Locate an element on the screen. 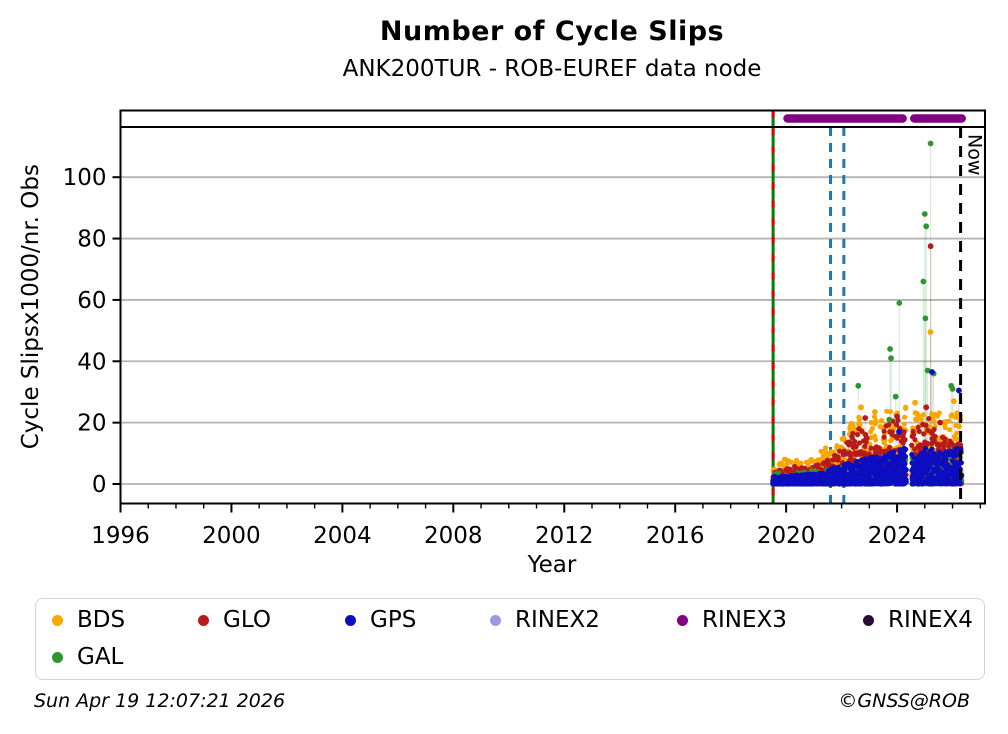  gal-marker-icon is located at coordinates (57, 657).